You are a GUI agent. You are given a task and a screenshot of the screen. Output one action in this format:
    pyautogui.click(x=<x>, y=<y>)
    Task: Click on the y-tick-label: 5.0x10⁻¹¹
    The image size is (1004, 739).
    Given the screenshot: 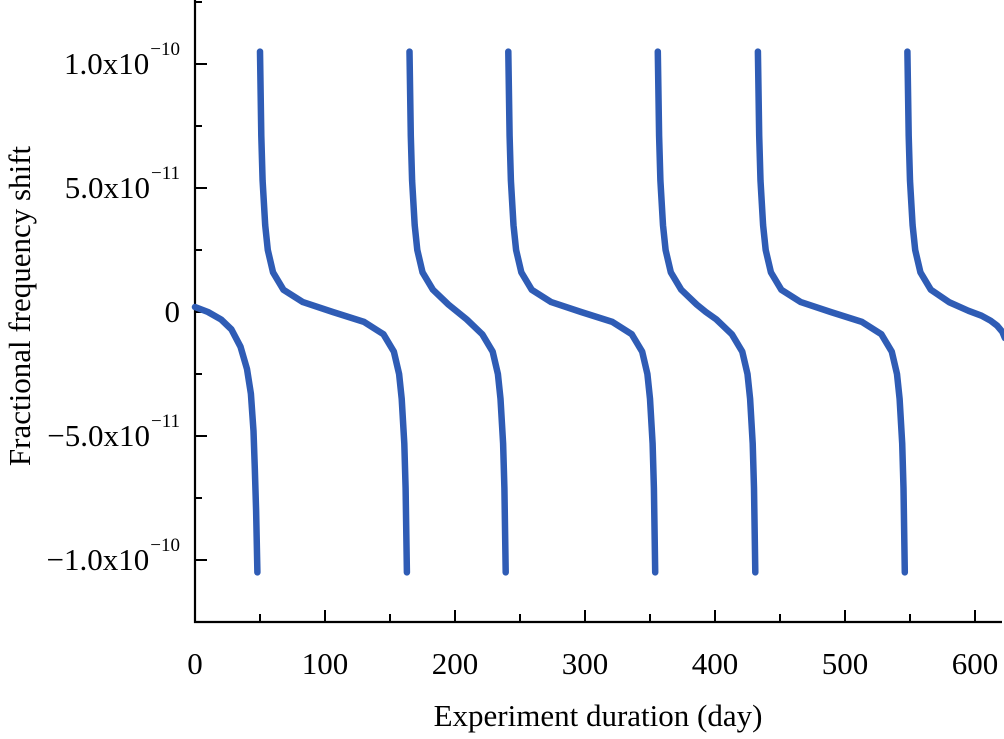 What is the action you would take?
    pyautogui.click(x=122, y=184)
    